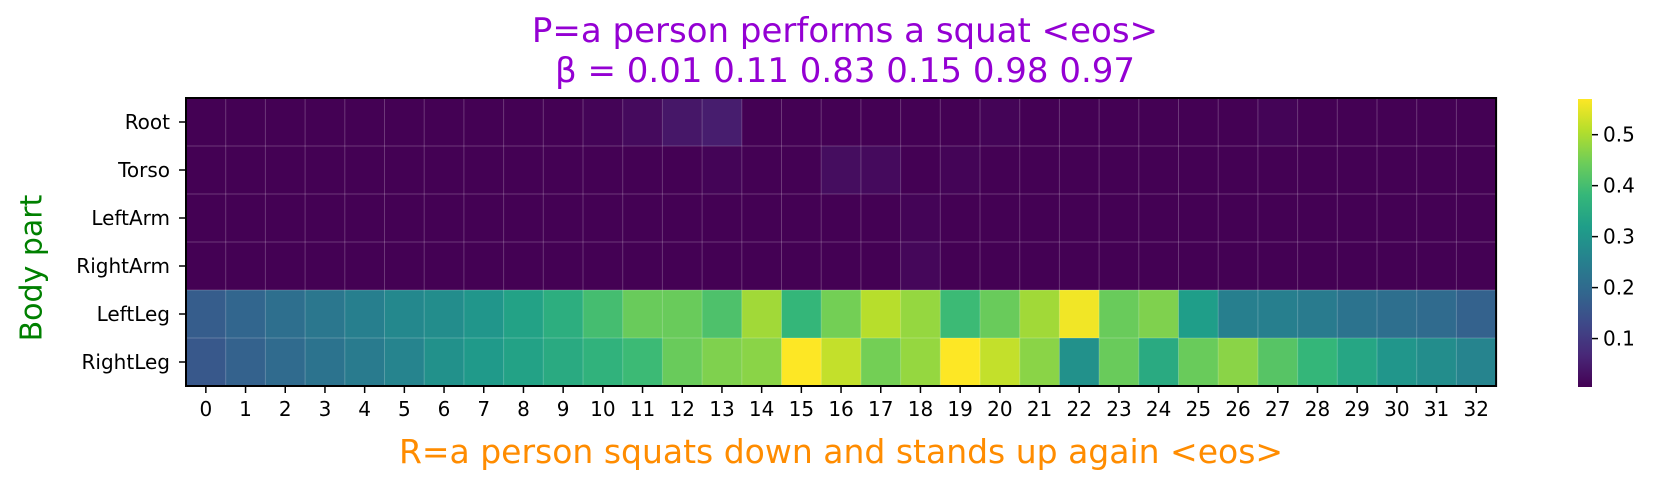 This screenshot has height=486, width=1661. I want to click on y-tick-label: RightArm, so click(123, 266).